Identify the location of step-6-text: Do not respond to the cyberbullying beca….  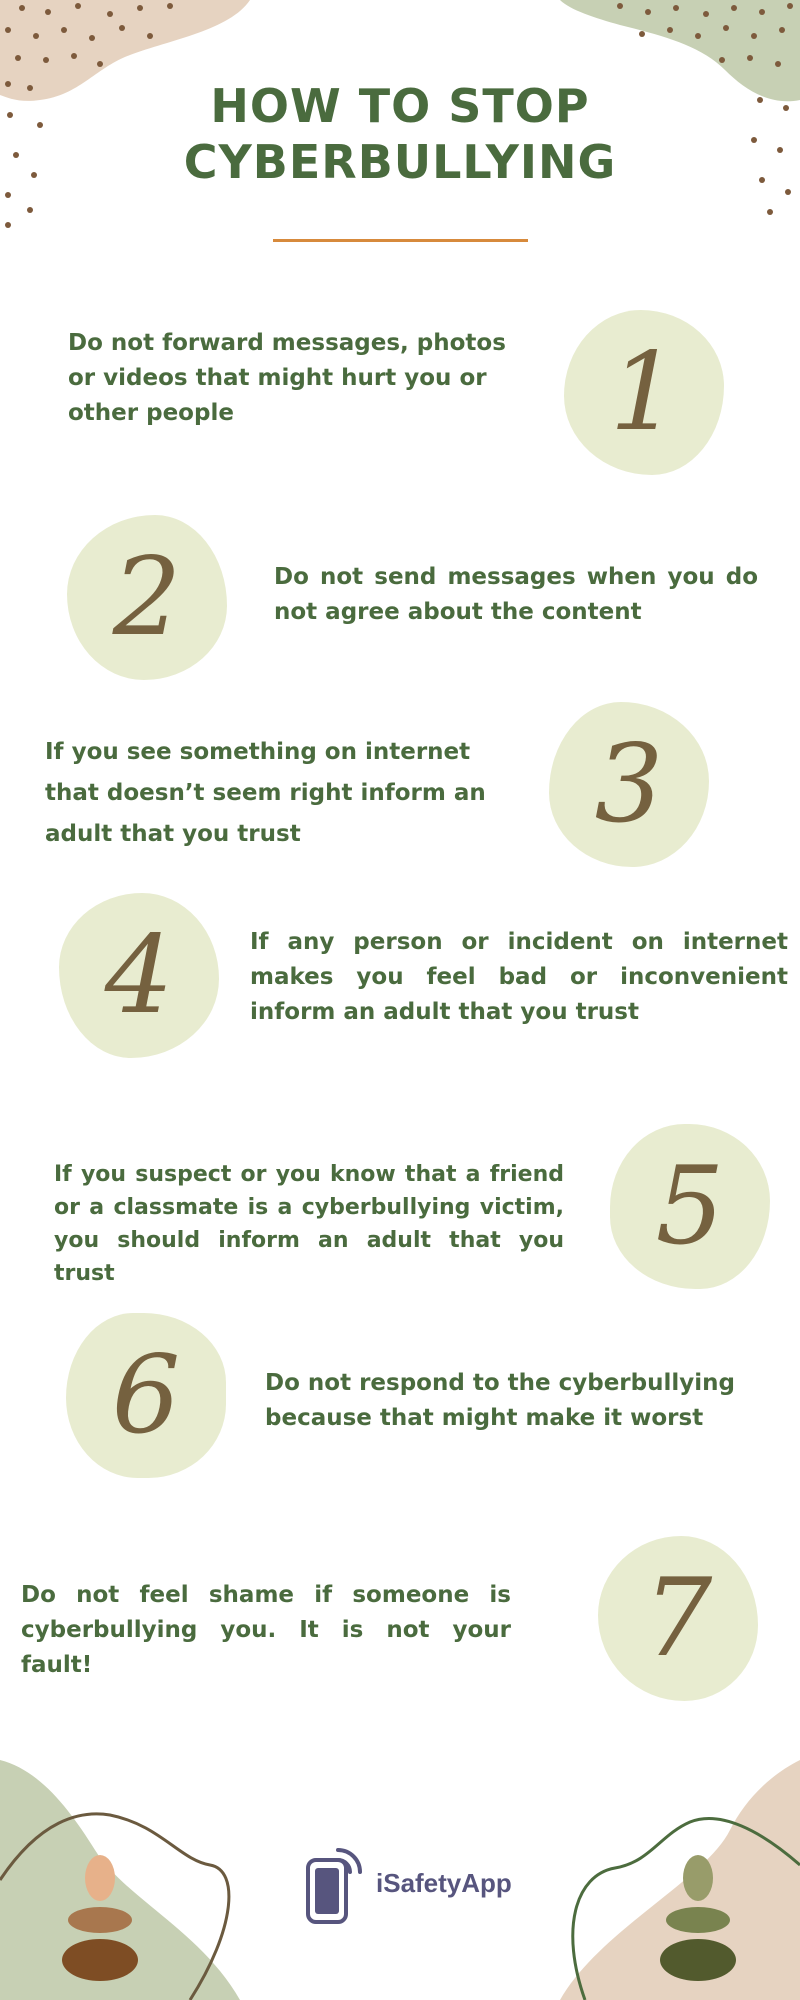
(500, 1400).